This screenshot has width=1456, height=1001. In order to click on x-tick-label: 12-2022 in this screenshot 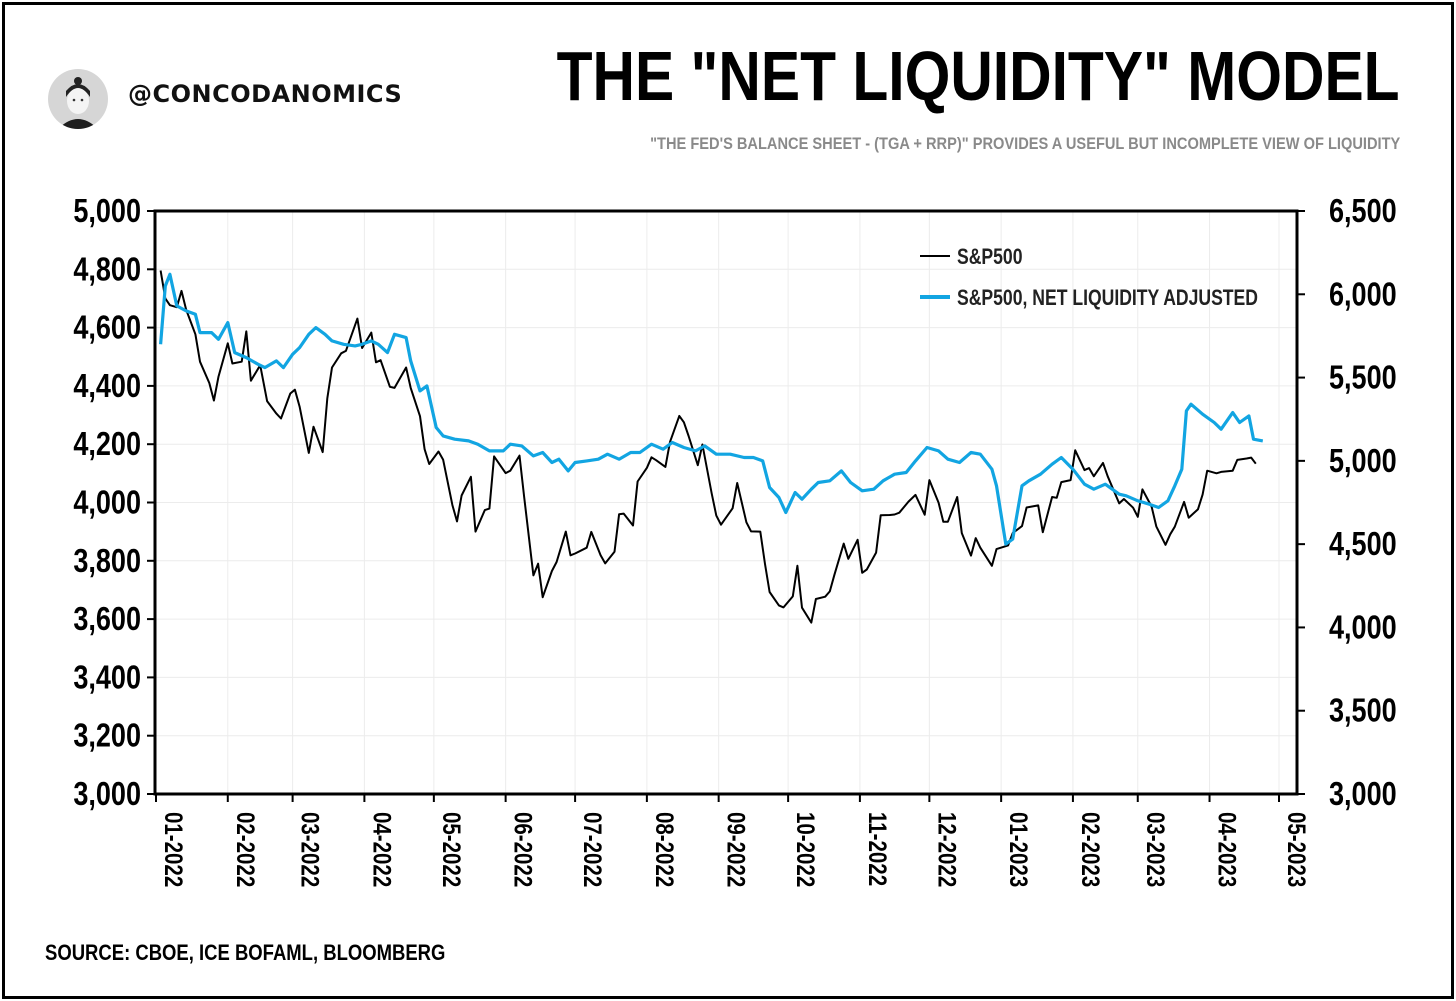, I will do `click(947, 849)`.